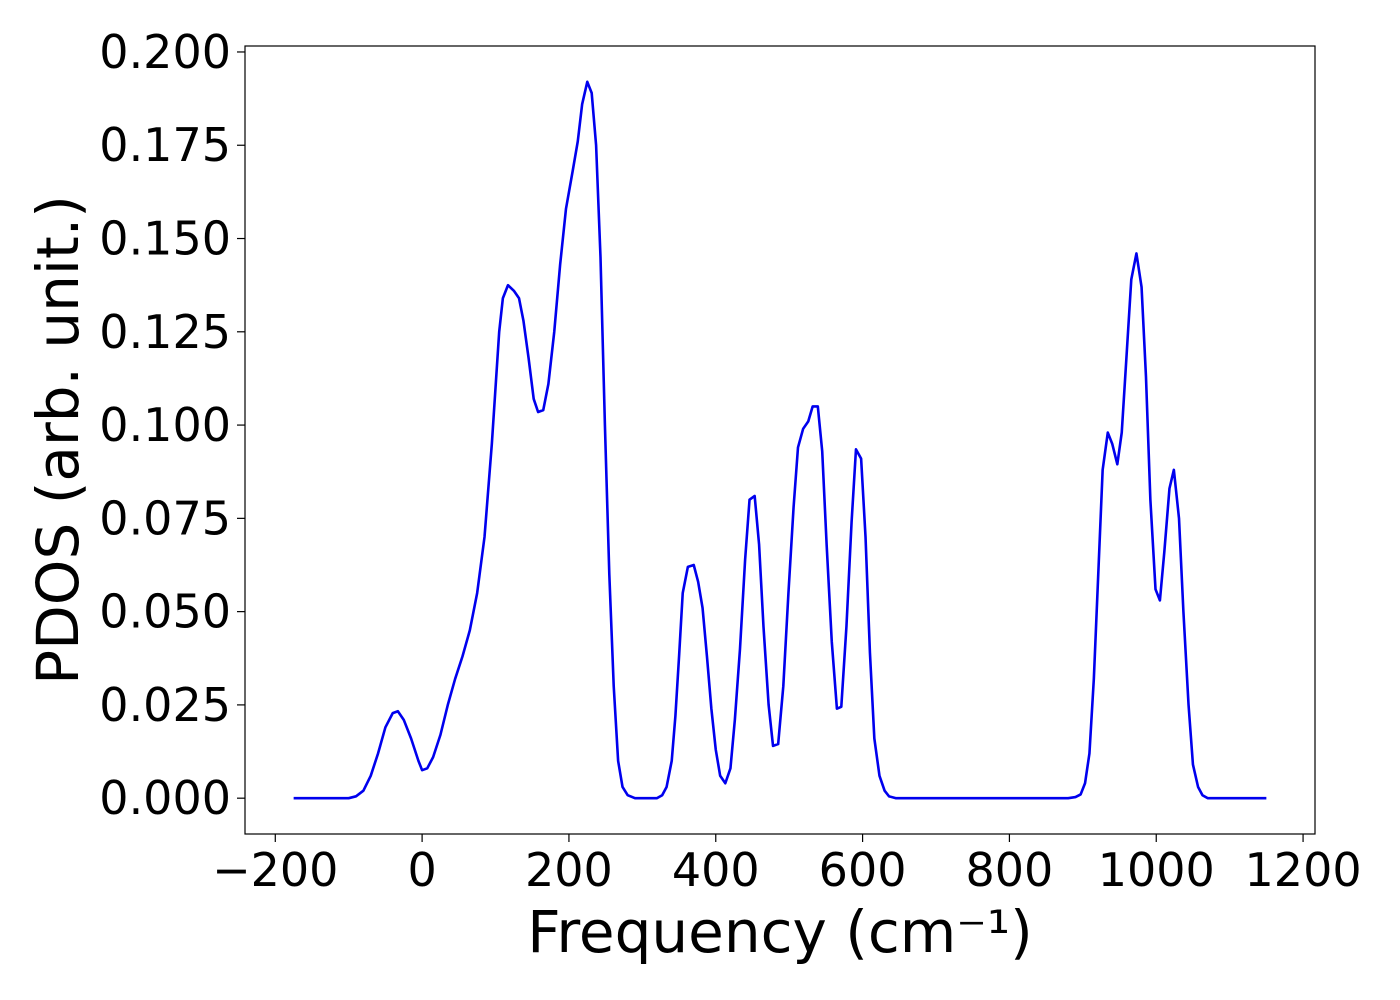 This screenshot has width=1400, height=1000. Describe the element at coordinates (1303, 870) in the screenshot. I see `x-tick-label: 1200` at that location.